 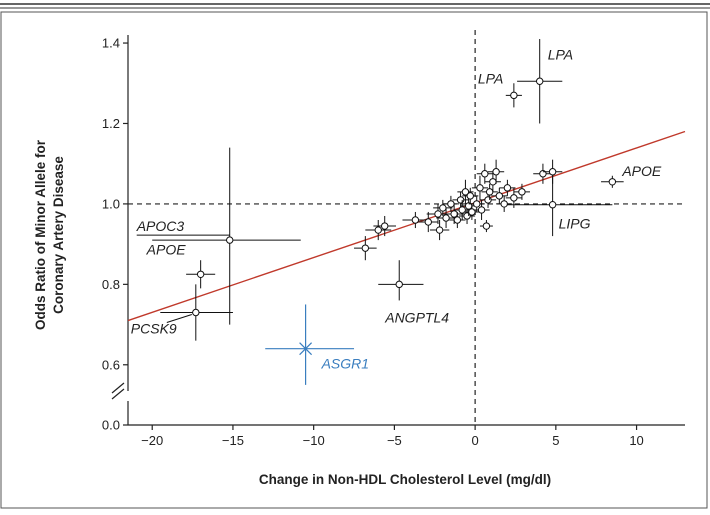 I want to click on asgr1-point-group, so click(x=310, y=344).